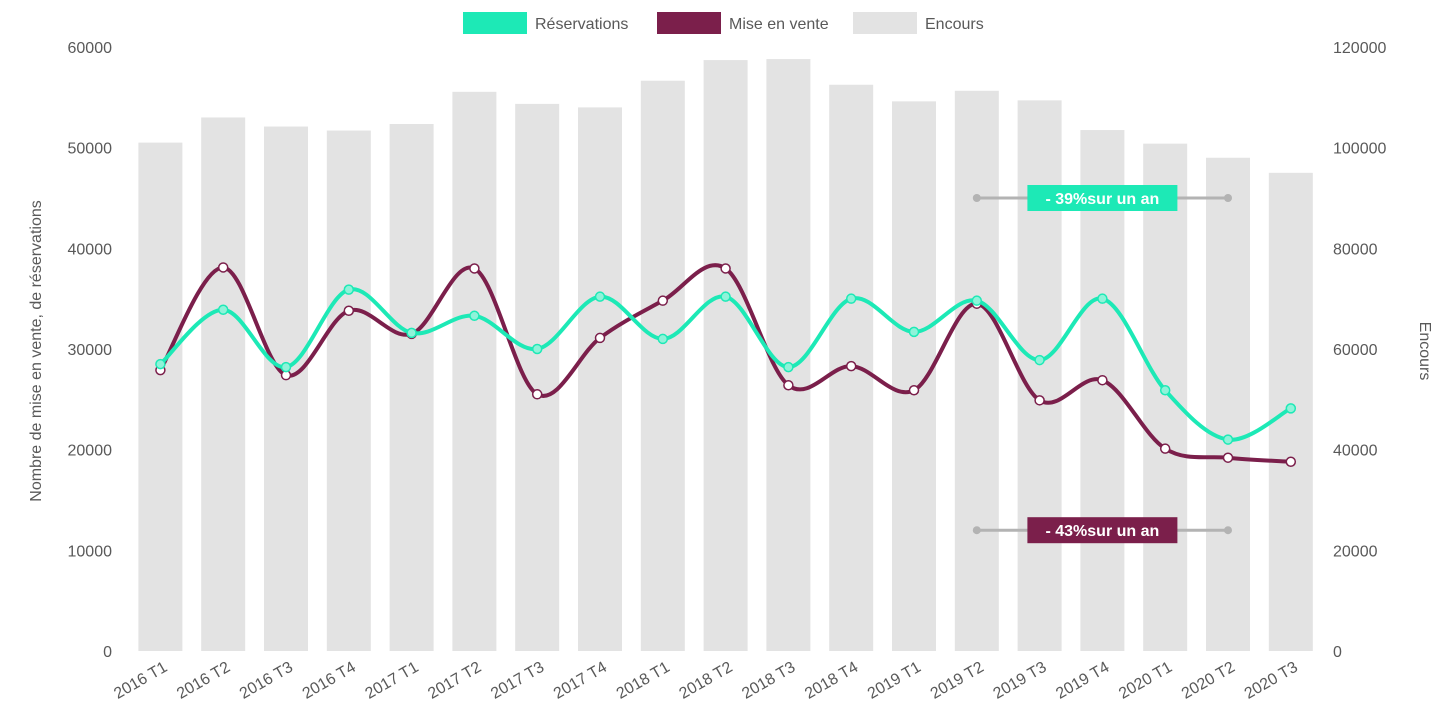 Image resolution: width=1456 pixels, height=724 pixels. I want to click on x-tick-label: 2019 T1, so click(894, 681).